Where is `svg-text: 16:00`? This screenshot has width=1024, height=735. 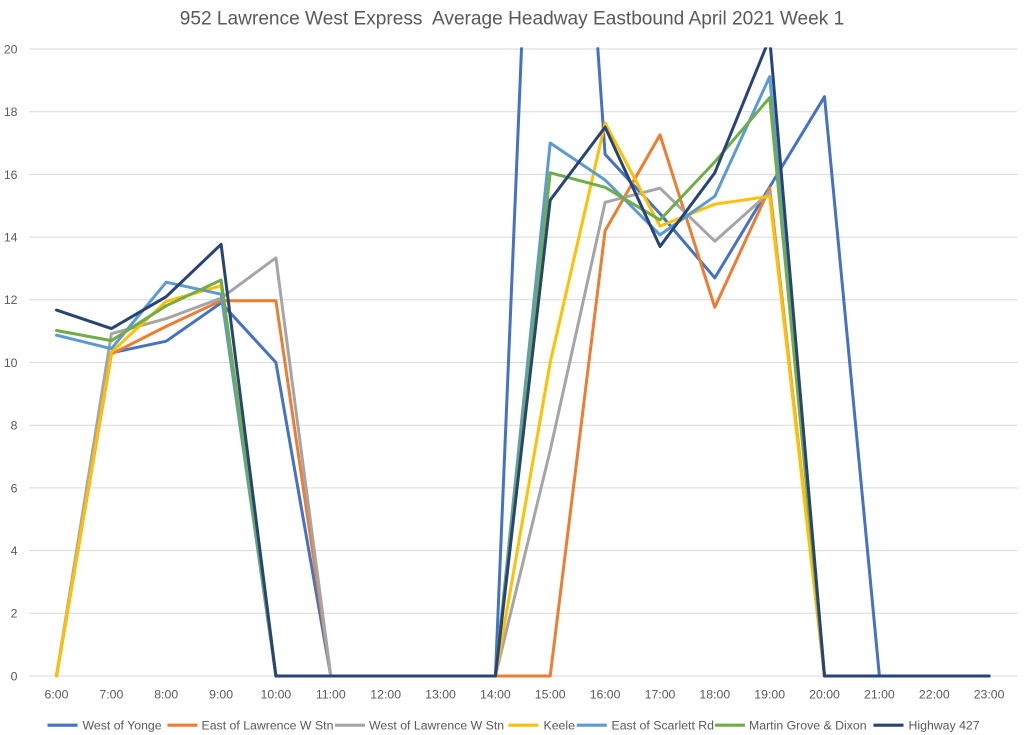 svg-text: 16:00 is located at coordinates (605, 695).